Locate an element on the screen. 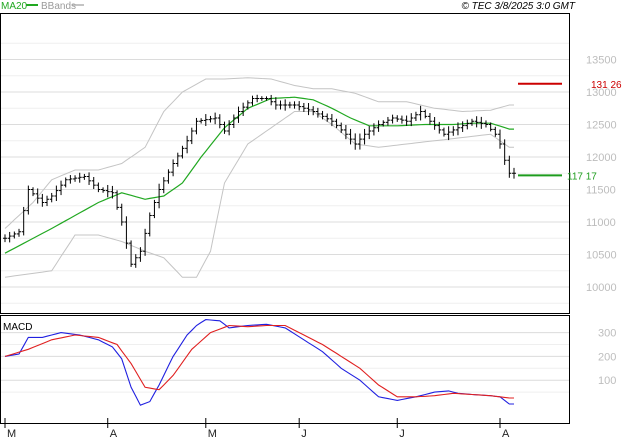  macd-y-tick-label: 300 is located at coordinates (607, 334).